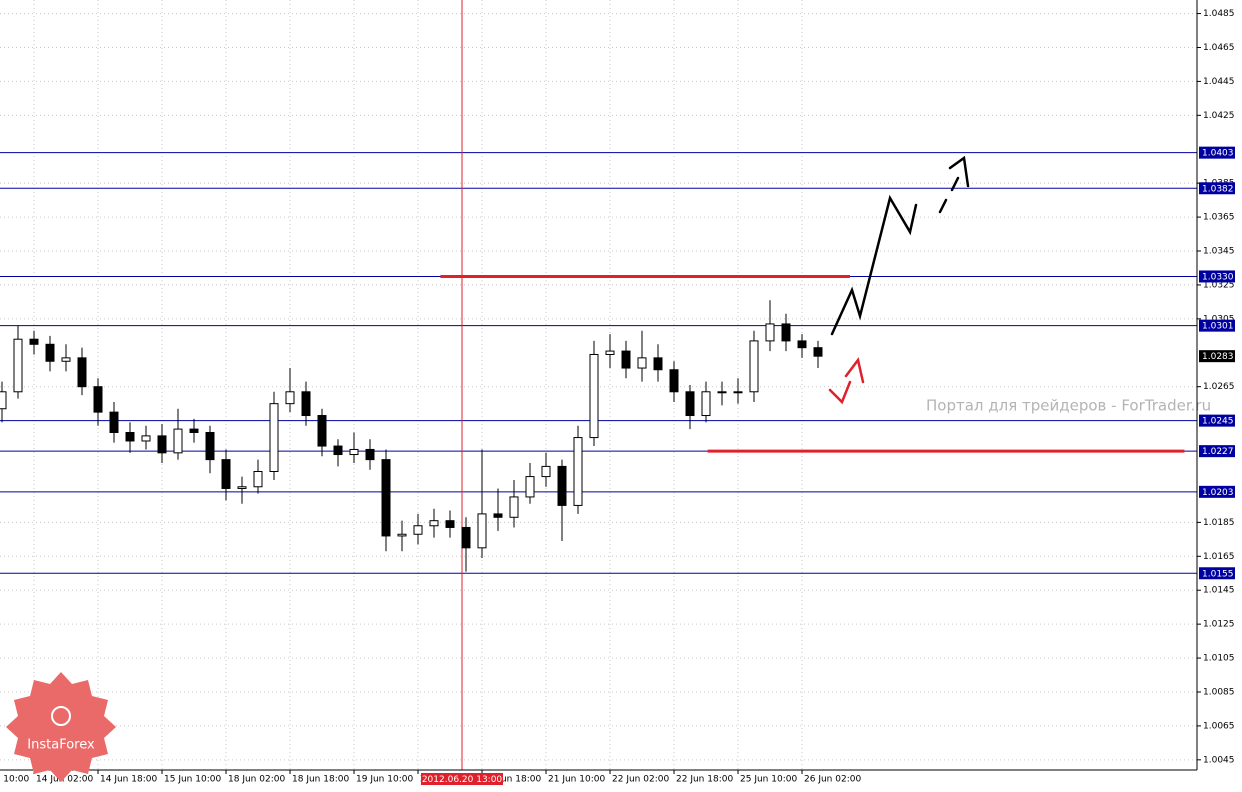  I want to click on logo: InstaForex, so click(61, 727).